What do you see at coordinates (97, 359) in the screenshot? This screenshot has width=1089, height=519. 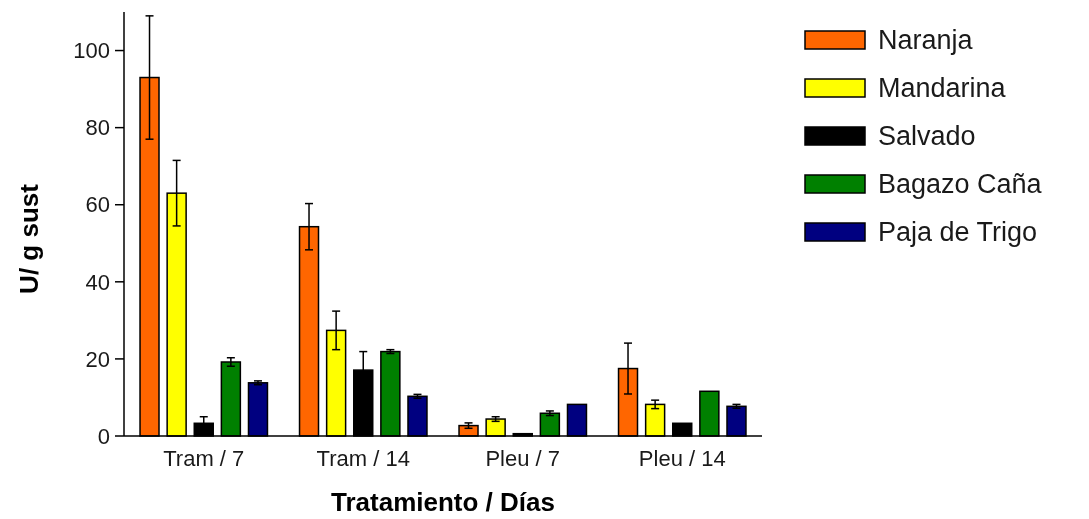 I see `y-tick-label: 20` at bounding box center [97, 359].